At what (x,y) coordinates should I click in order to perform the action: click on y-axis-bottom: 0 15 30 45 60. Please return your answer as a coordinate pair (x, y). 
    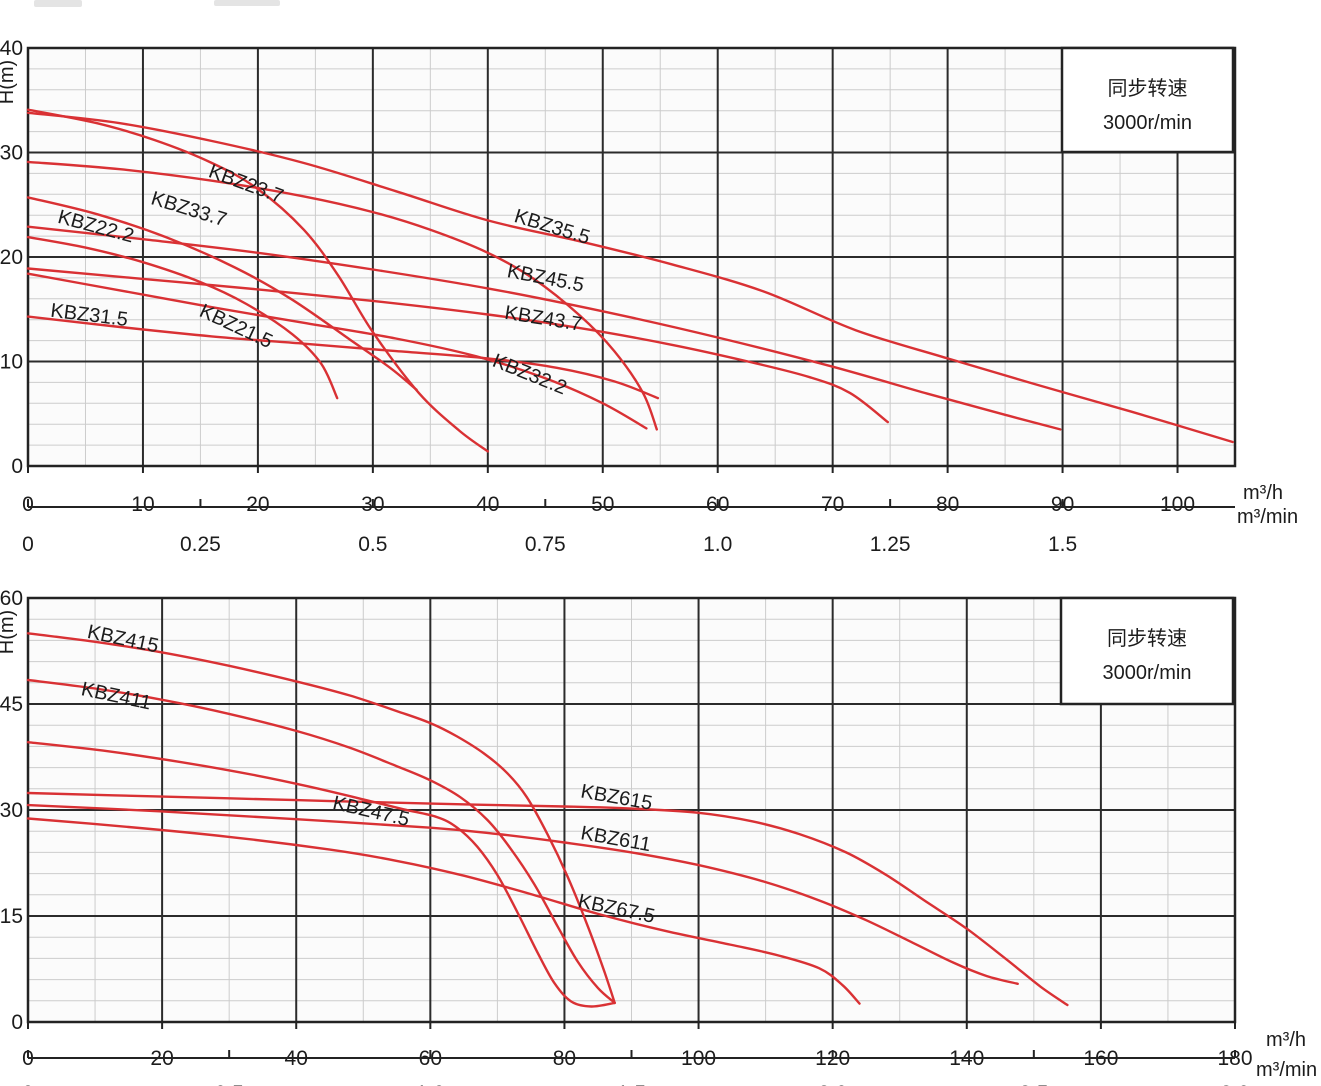
    Looking at the image, I should click on (11, 810).